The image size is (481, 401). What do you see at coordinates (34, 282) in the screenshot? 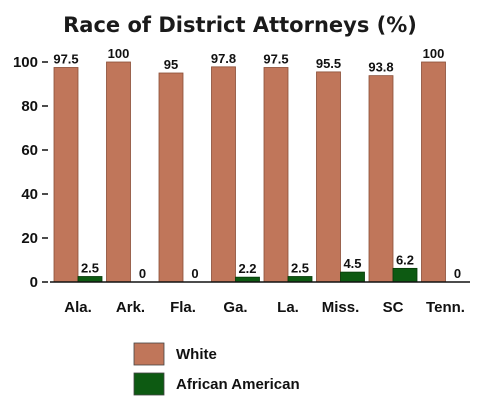
I see `y-tick-label: 0` at bounding box center [34, 282].